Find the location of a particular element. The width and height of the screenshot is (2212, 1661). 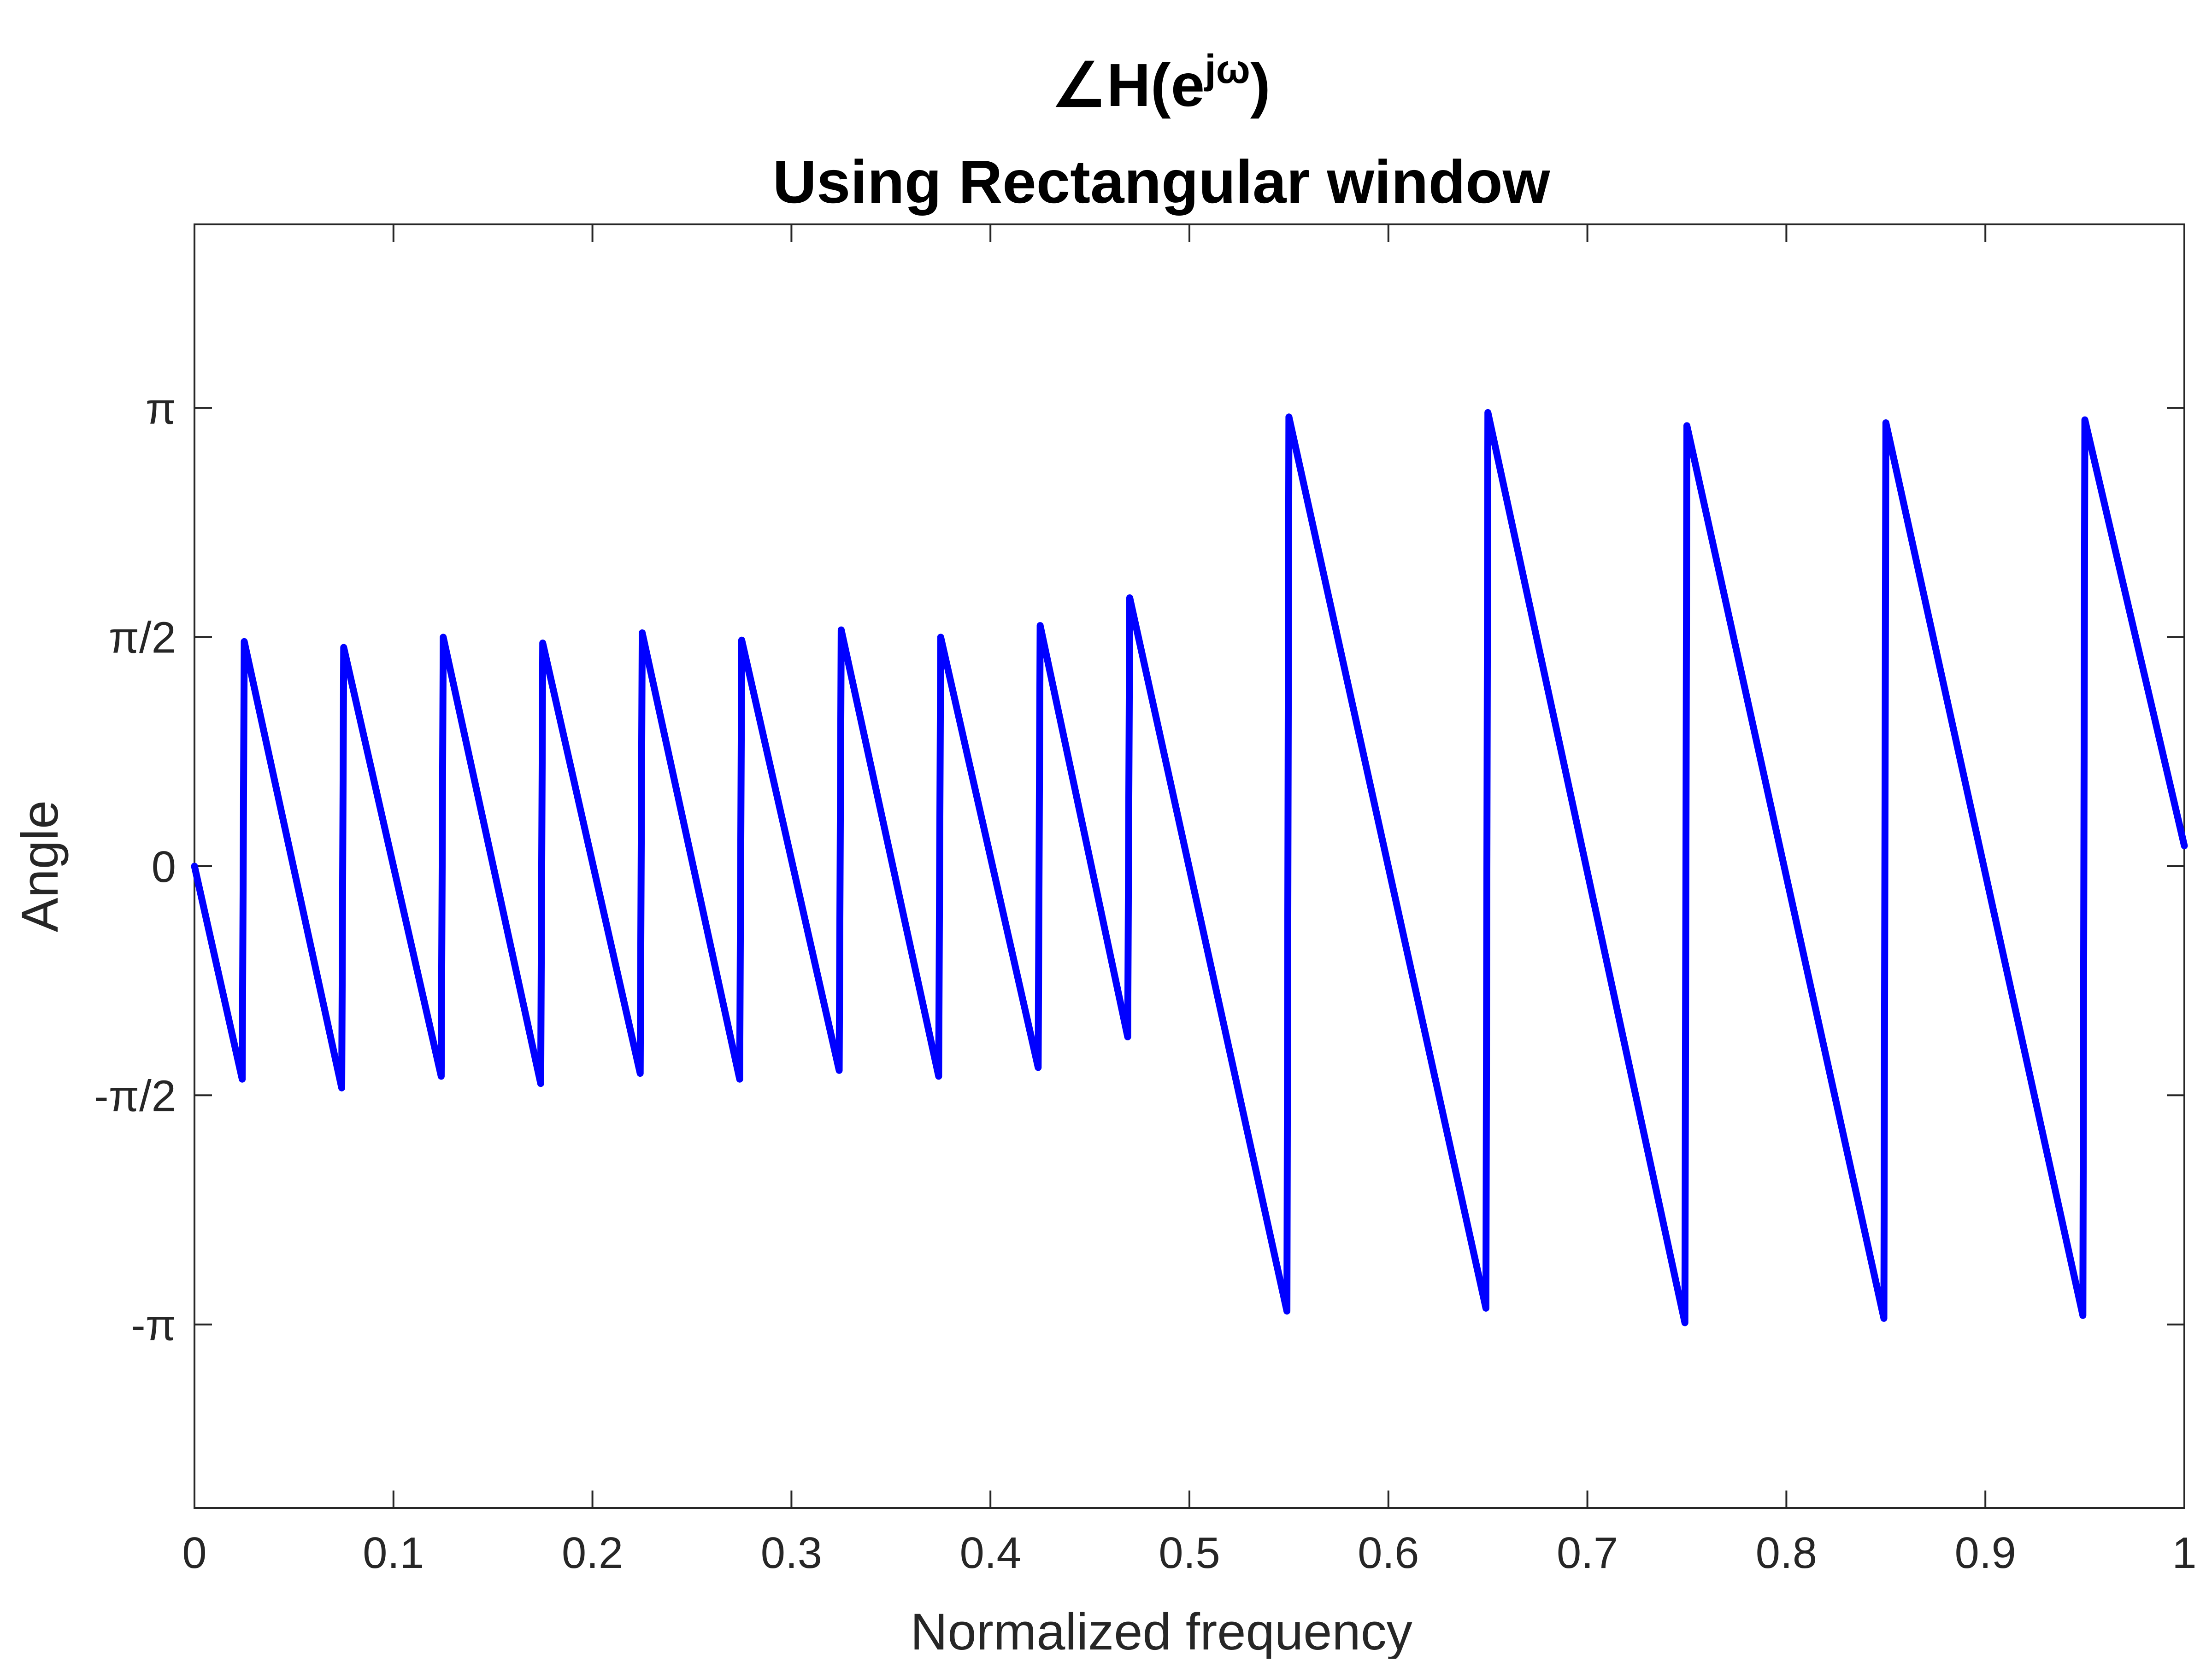

y-tick-label: π/2 is located at coordinates (142, 638).